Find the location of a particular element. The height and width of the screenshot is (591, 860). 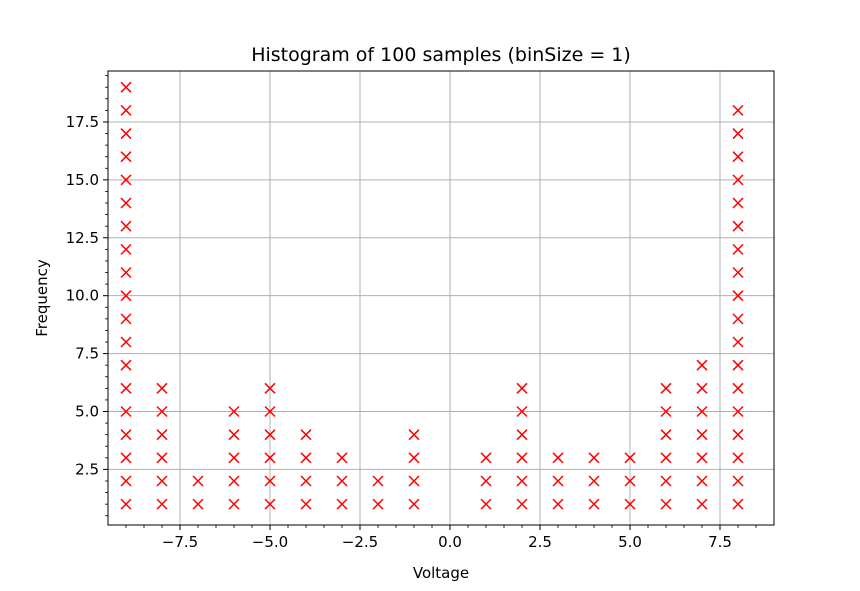

y-tick-label: 7.5 is located at coordinates (87, 354).